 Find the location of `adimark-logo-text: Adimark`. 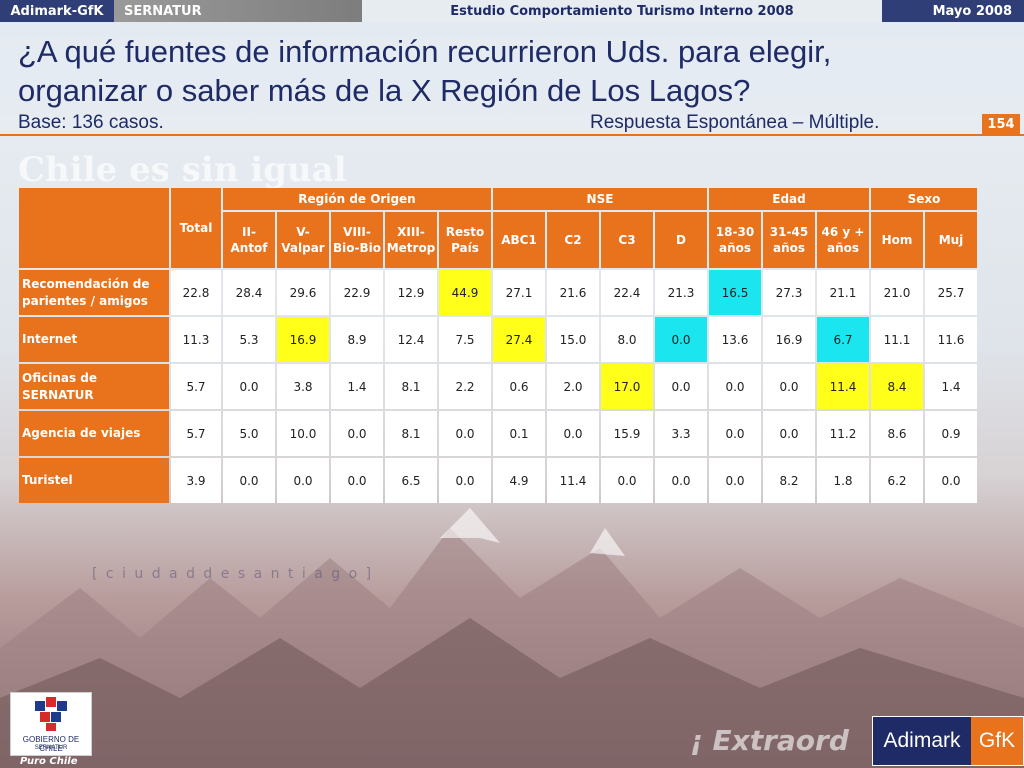

adimark-logo-text: Adimark is located at coordinates (922, 741).